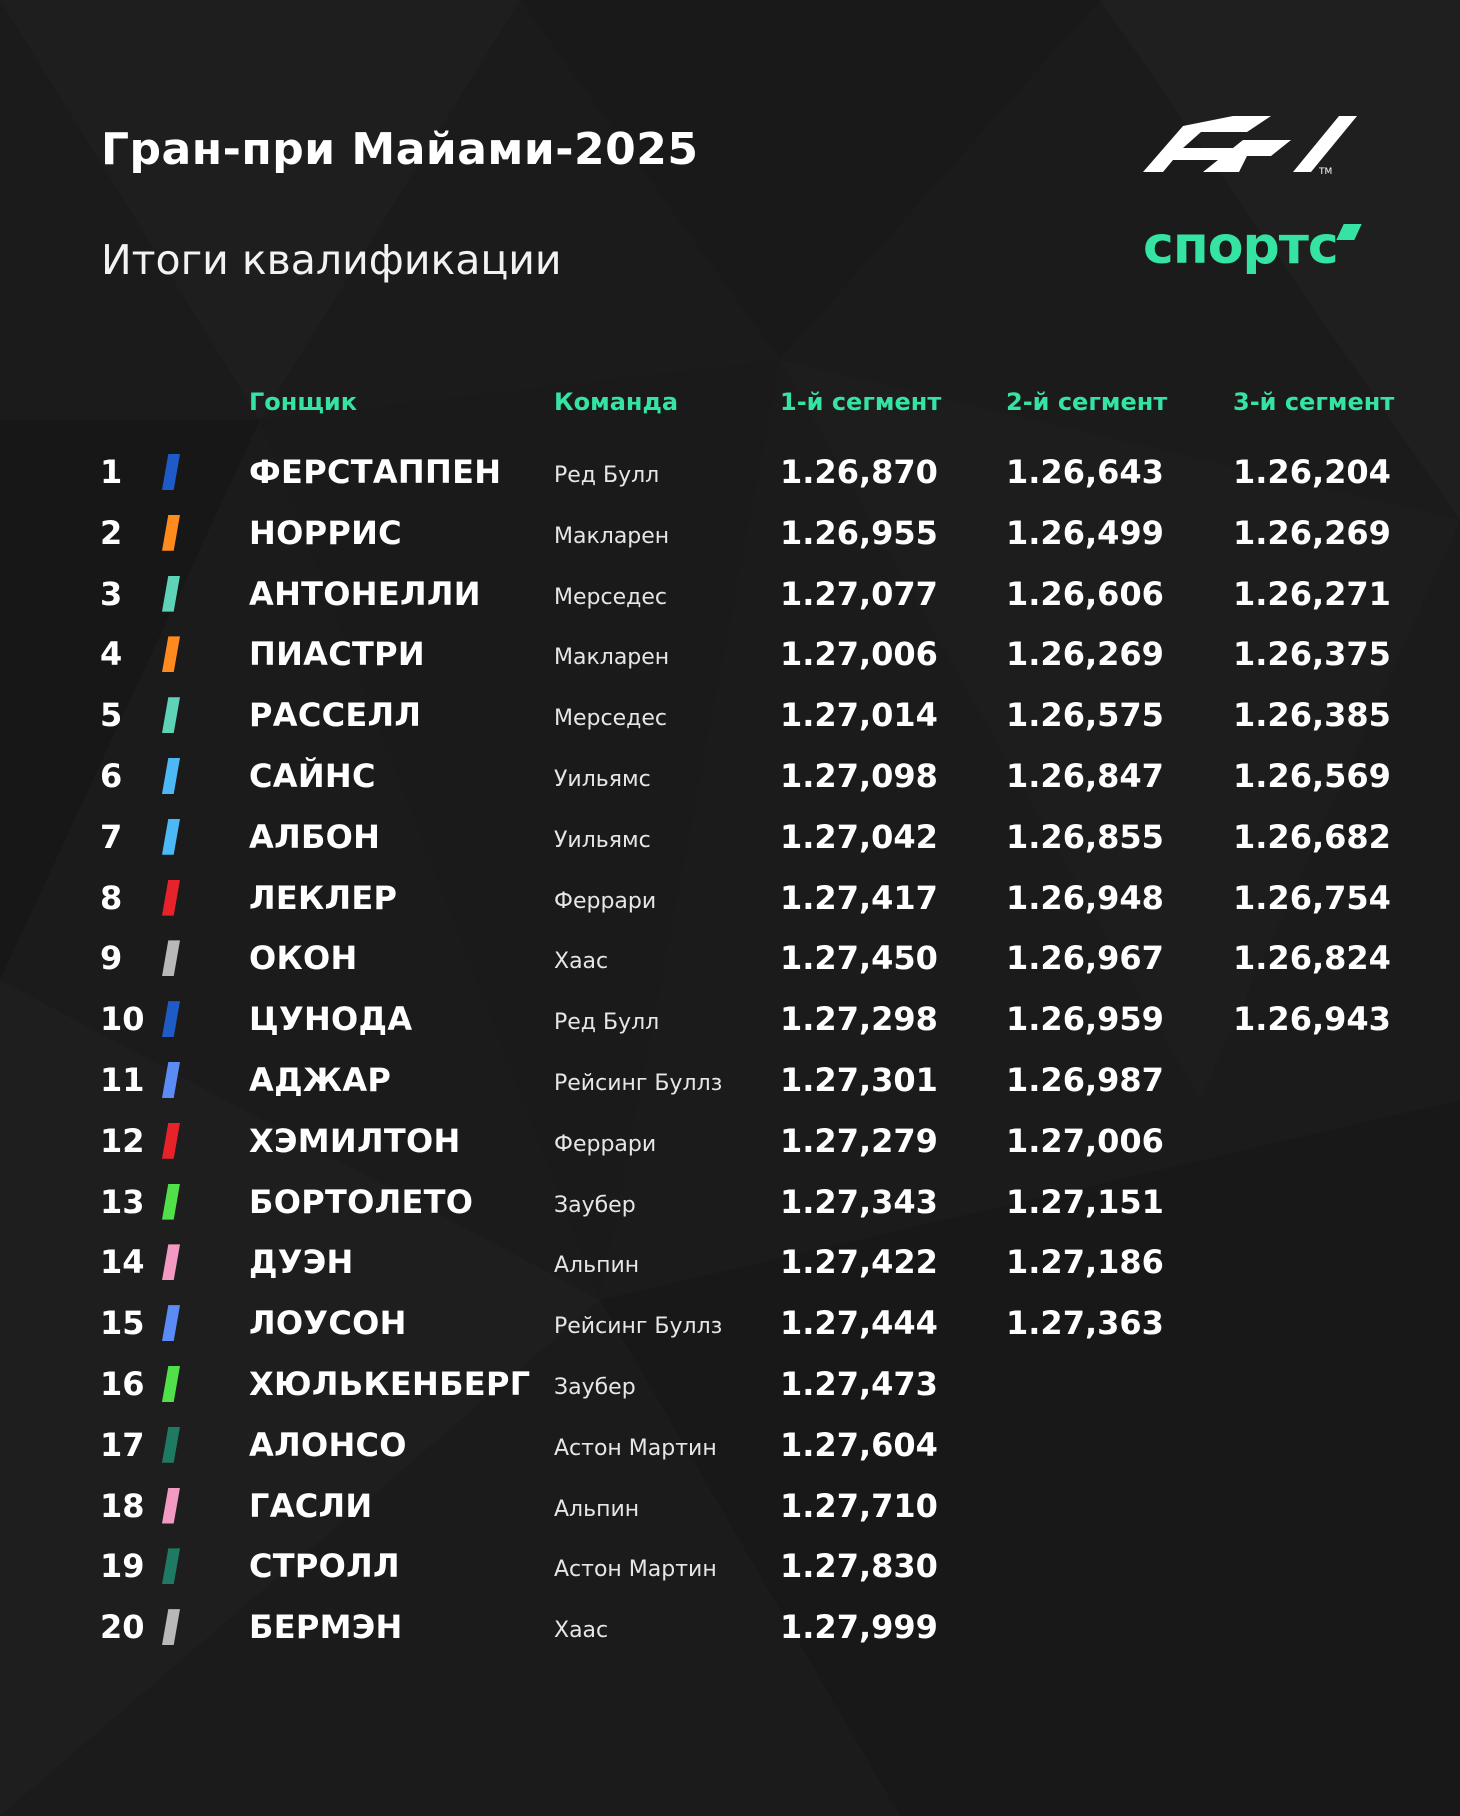 The image size is (1460, 1816). What do you see at coordinates (1312, 654) in the screenshot?
I see `q3-time: 1.26,375` at bounding box center [1312, 654].